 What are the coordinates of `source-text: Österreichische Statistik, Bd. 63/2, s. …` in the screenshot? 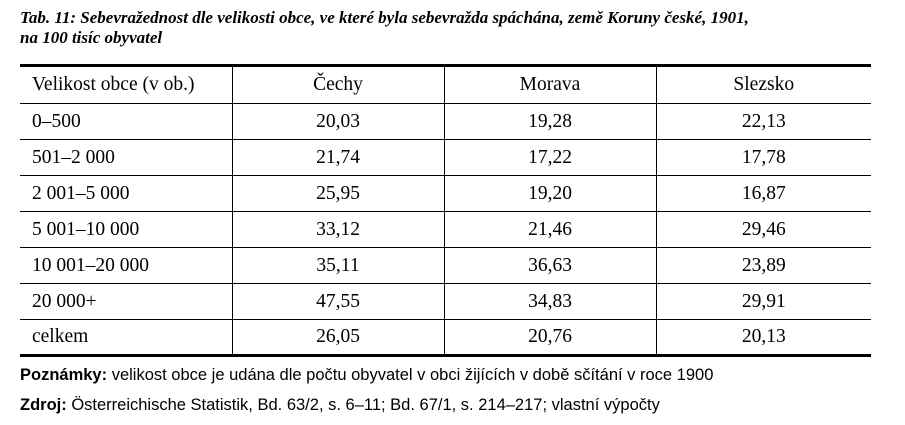 It's located at (363, 405).